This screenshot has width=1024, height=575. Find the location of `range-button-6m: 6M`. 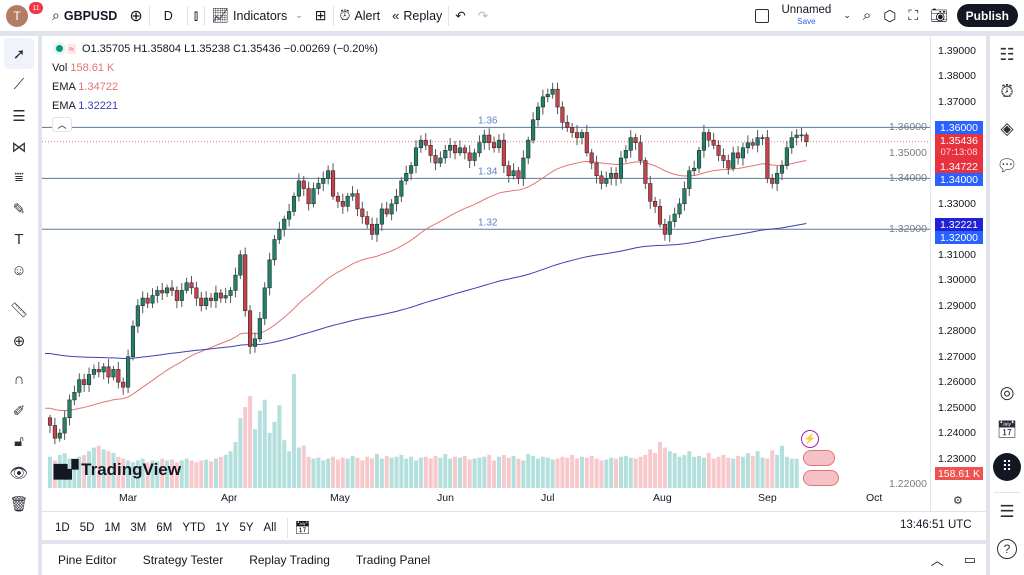

range-button-6m: 6M is located at coordinates (164, 528).